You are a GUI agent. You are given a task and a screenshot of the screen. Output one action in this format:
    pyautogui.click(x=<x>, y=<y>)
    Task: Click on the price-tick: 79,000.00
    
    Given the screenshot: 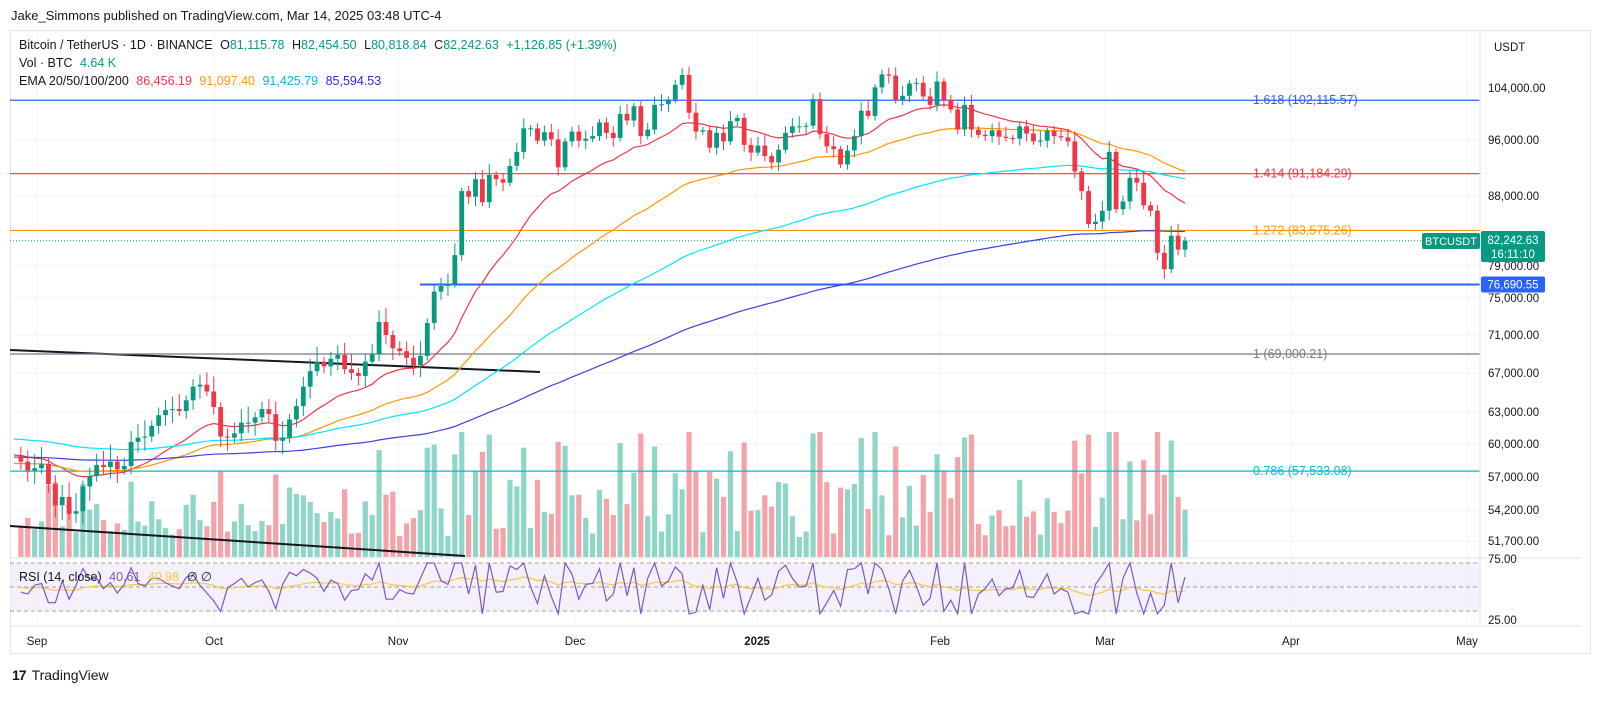 What is the action you would take?
    pyautogui.click(x=1513, y=267)
    